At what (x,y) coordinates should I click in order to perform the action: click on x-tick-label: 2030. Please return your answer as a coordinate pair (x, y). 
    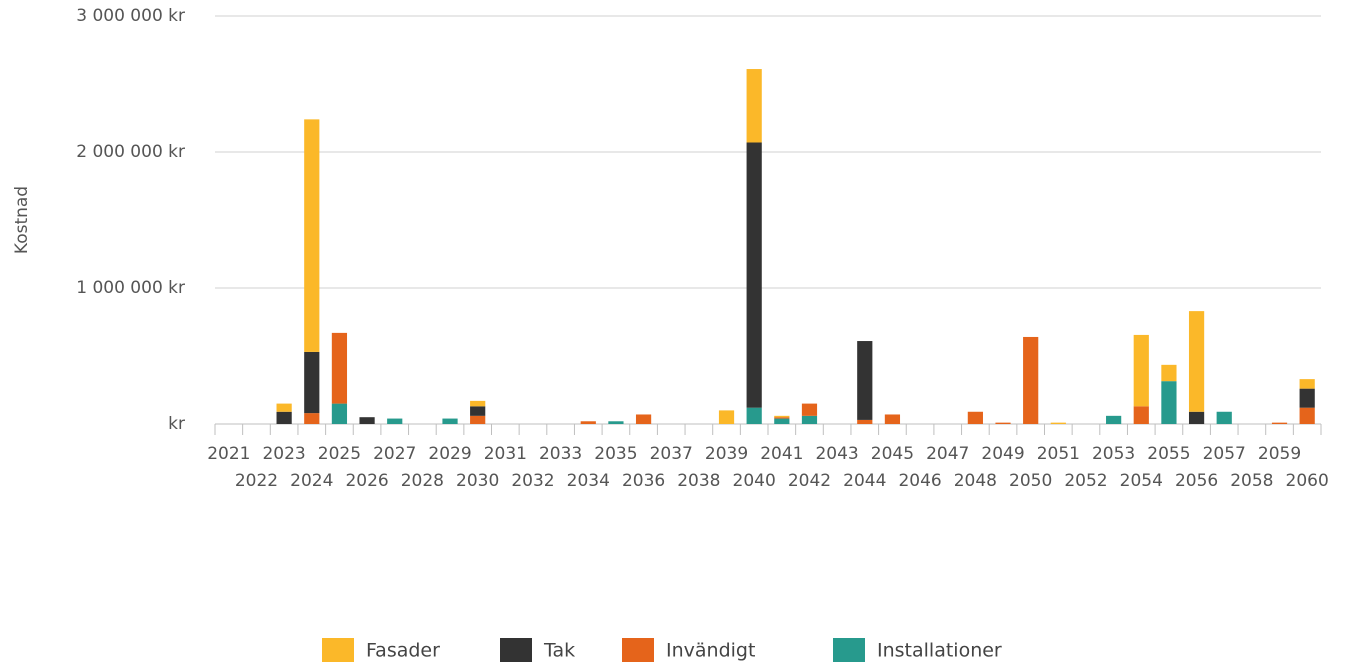
    Looking at the image, I should click on (477, 481).